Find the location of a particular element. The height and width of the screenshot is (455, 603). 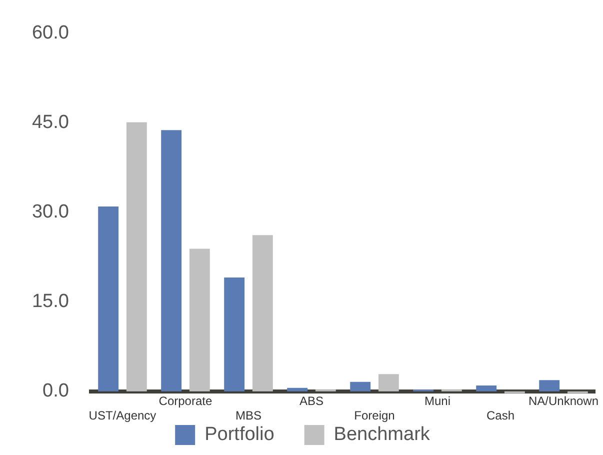

x-tick-label: UST/Agency is located at coordinates (122, 415).